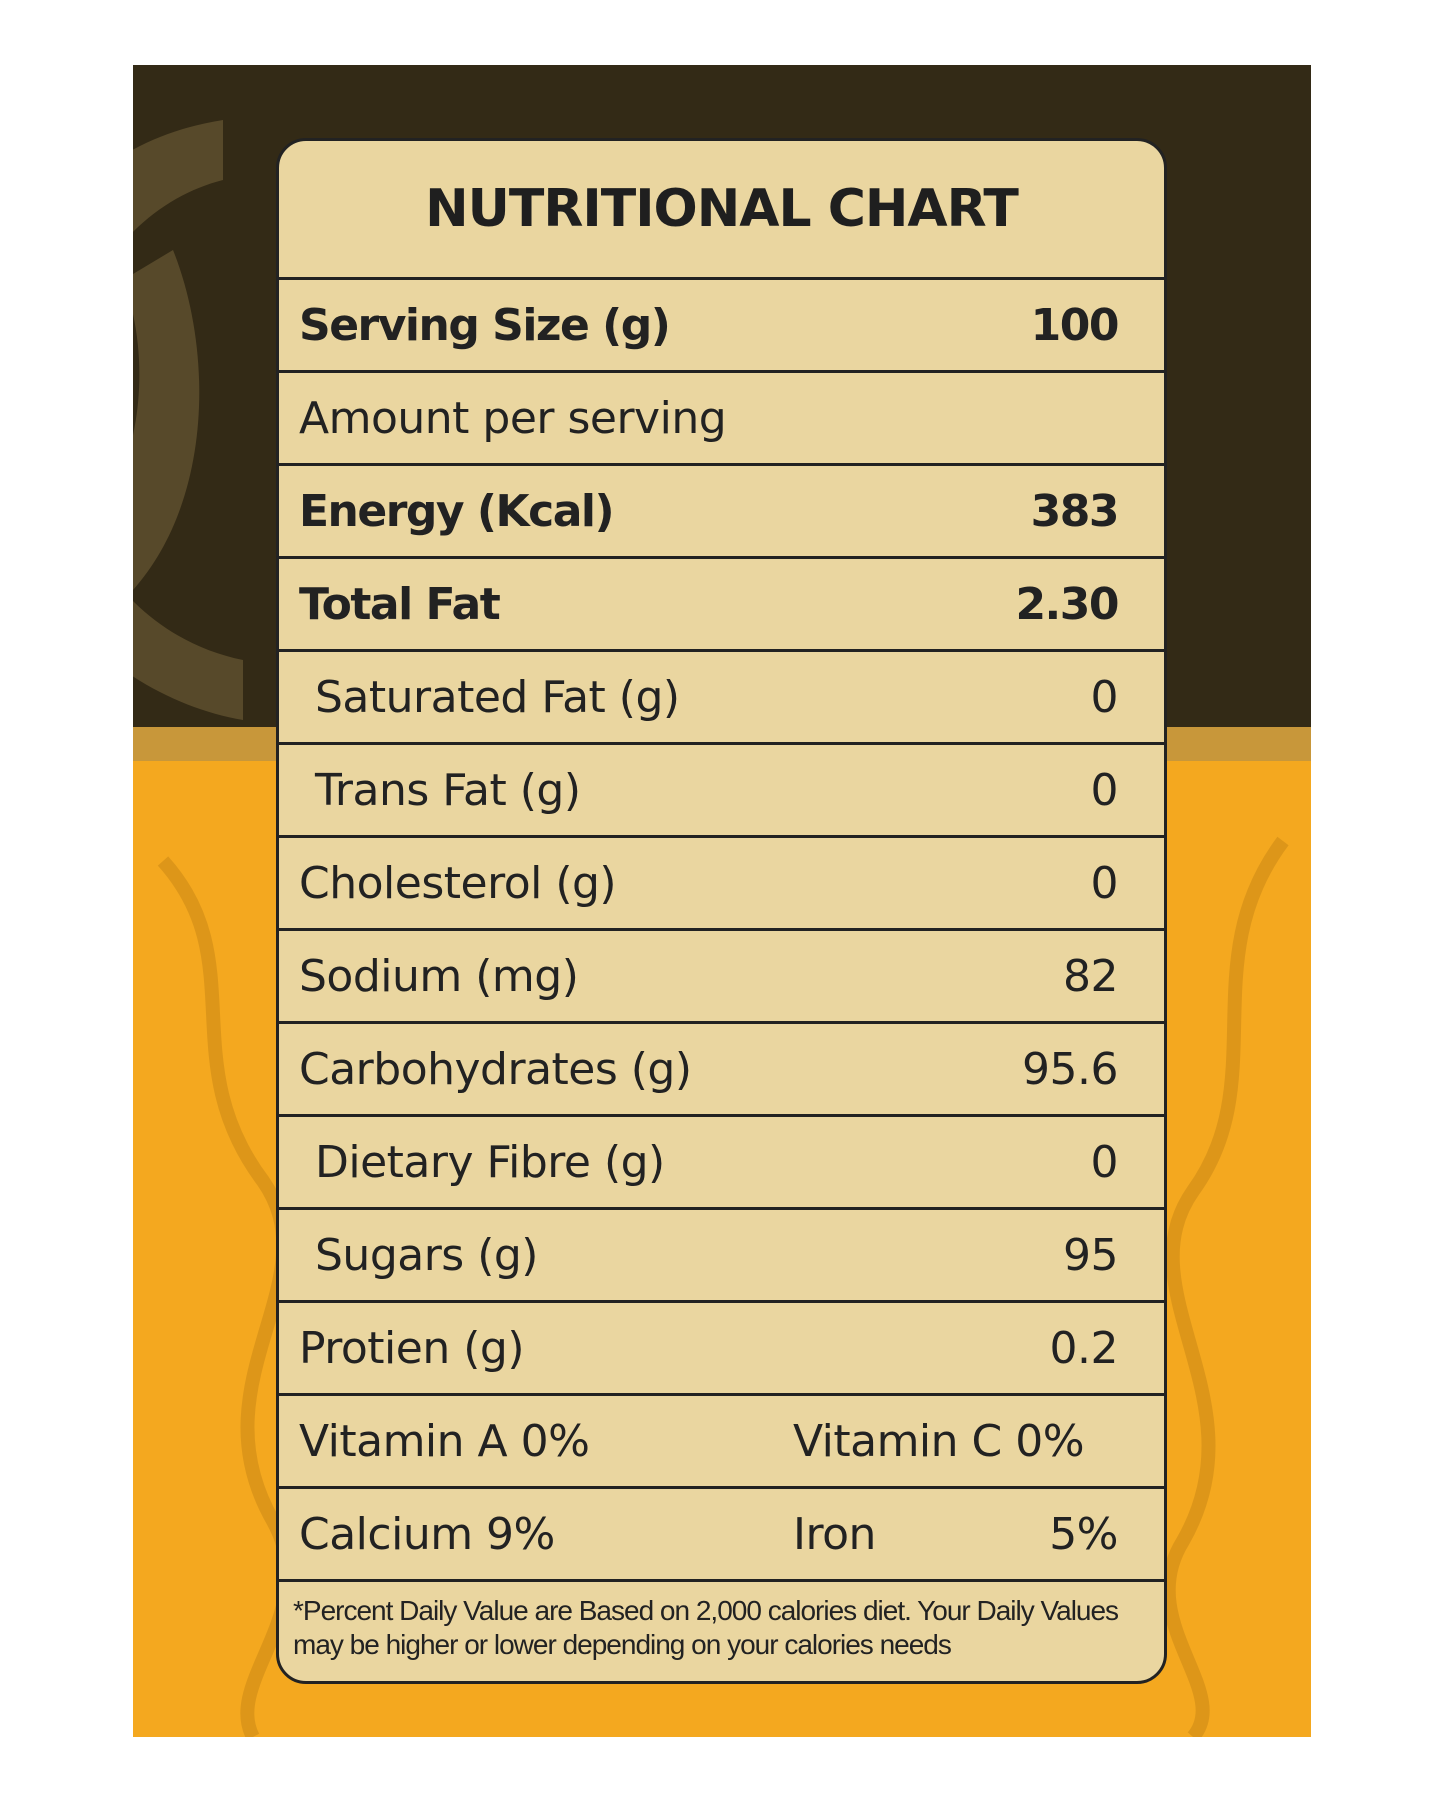 This screenshot has width=1445, height=1806. Describe the element at coordinates (1091, 1255) in the screenshot. I see `nutrient-value: 95` at that location.